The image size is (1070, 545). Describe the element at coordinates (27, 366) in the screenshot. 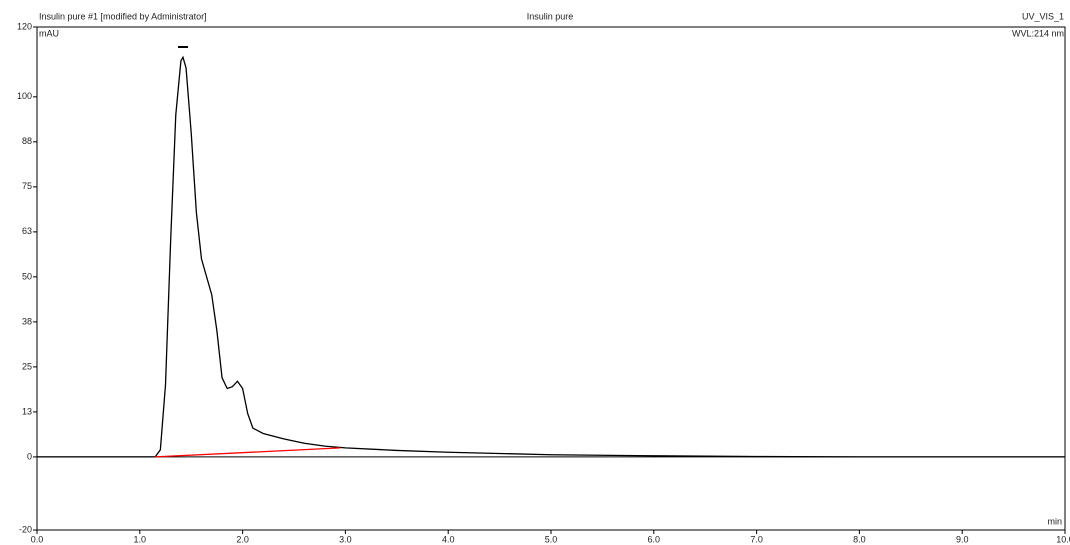

I see `y-tick-label: 25` at that location.